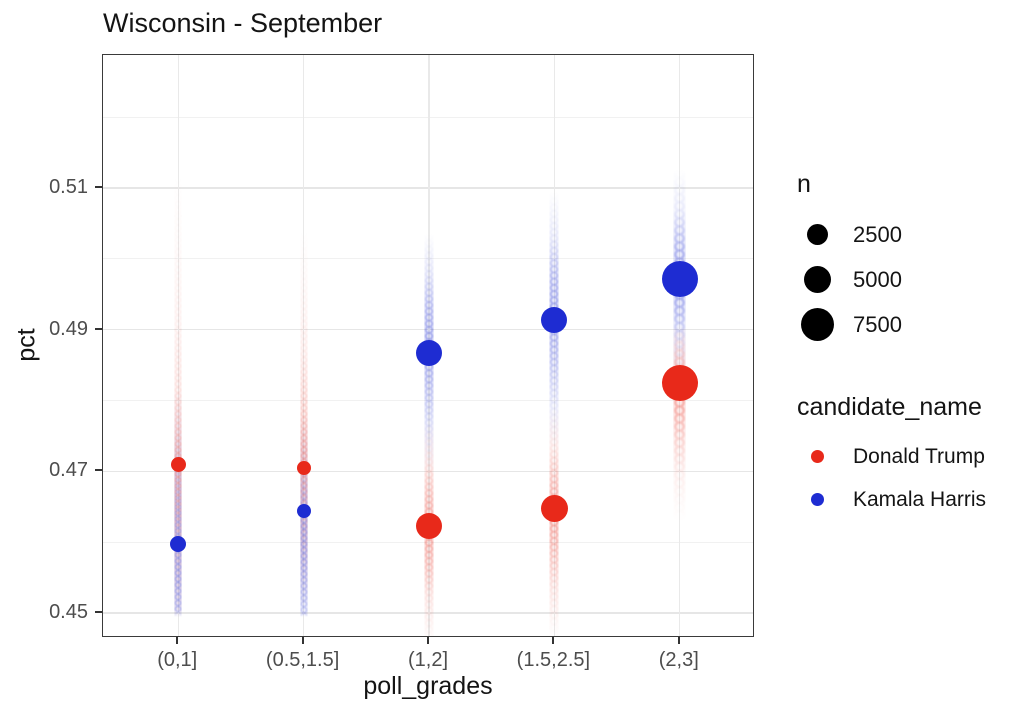 The width and height of the screenshot is (1023, 716). Describe the element at coordinates (849, 234) in the screenshot. I see `legend-size-item: 2500` at that location.